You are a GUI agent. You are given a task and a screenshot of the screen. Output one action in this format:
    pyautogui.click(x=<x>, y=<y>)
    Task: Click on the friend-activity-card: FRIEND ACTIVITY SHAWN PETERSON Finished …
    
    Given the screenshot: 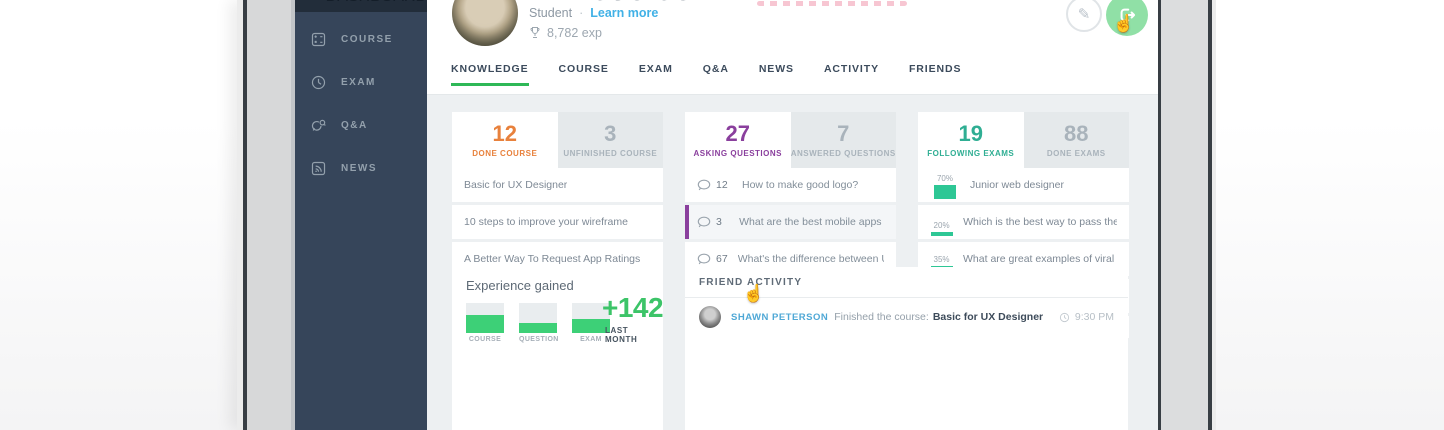 What is the action you would take?
    pyautogui.click(x=906, y=348)
    